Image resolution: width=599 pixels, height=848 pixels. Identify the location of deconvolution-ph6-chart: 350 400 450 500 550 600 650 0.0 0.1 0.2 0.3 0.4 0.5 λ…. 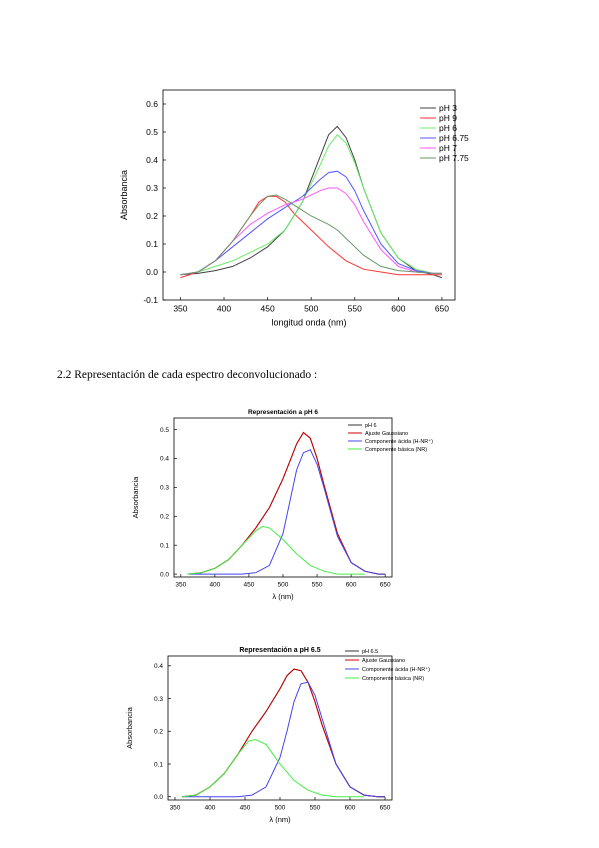
(282, 505).